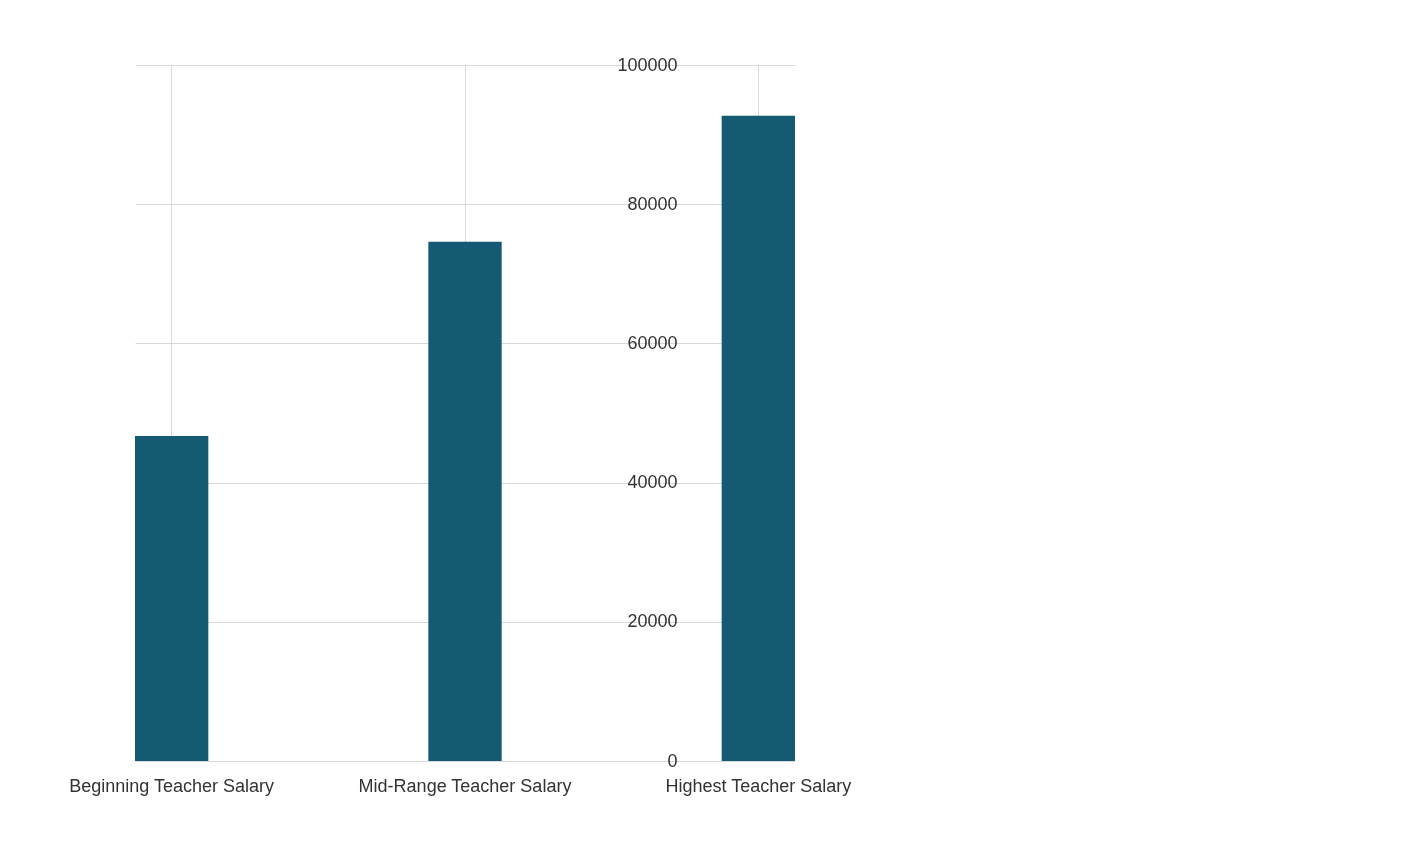 Image resolution: width=1408 pixels, height=858 pixels. Describe the element at coordinates (758, 785) in the screenshot. I see `x-tick-label: Highest Teacher Salary` at that location.